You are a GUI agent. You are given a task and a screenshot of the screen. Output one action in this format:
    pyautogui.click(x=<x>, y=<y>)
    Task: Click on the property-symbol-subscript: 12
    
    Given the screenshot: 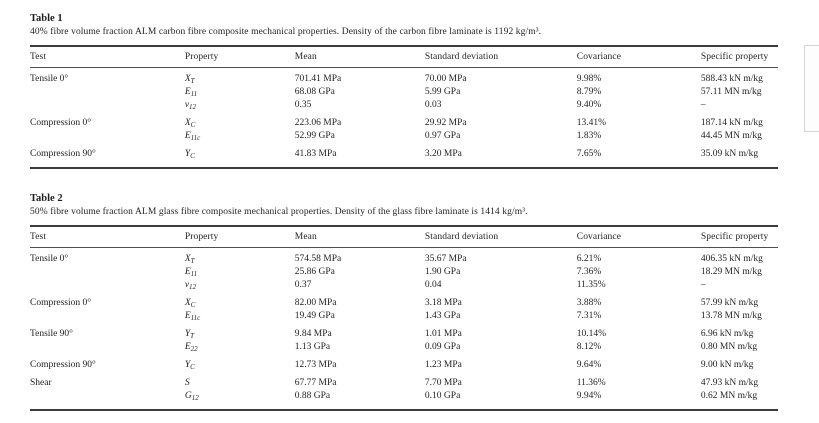 What is the action you would take?
    pyautogui.click(x=193, y=107)
    